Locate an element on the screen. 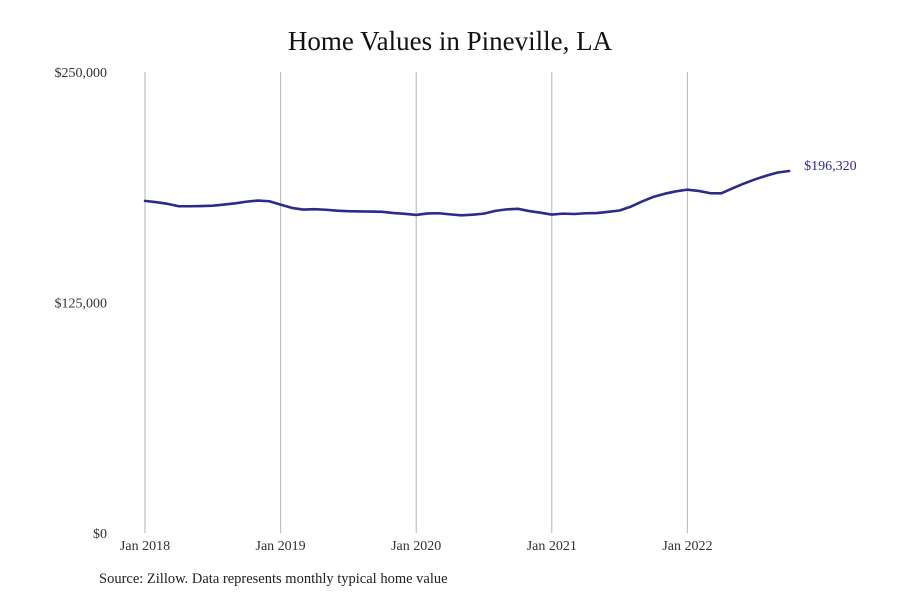 This screenshot has height=600, width=900. y-tick-label: $250,000 is located at coordinates (81, 73).